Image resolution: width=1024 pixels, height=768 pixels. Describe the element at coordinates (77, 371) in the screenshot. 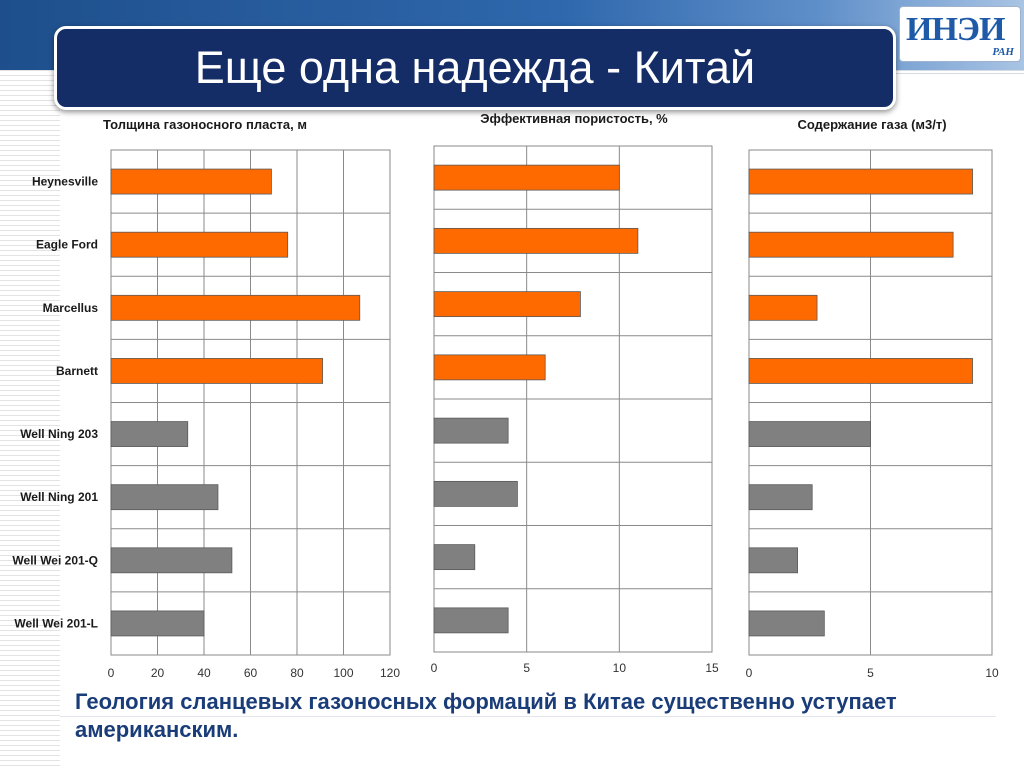

I see `category-label: Barnett` at that location.